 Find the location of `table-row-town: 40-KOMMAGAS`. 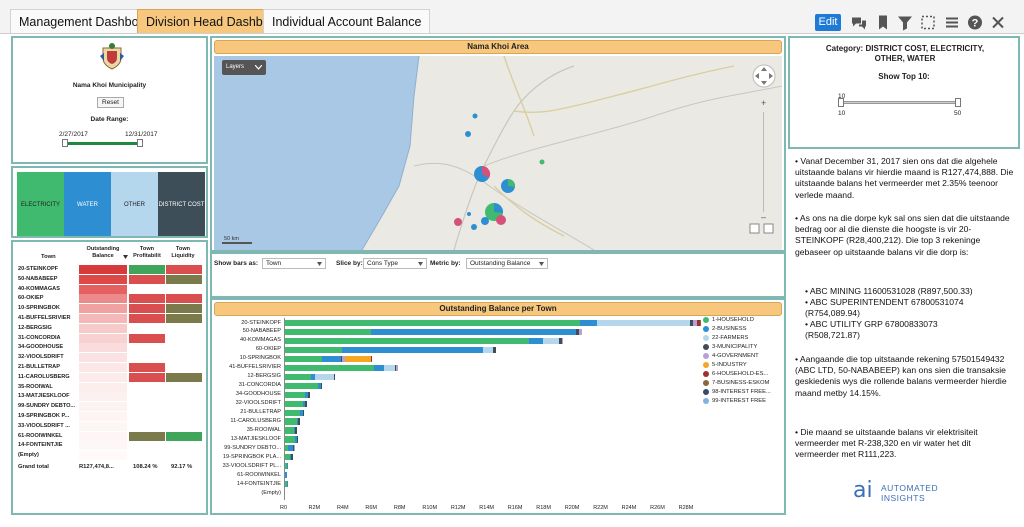

table-row-town: 40-KOMMAGAS is located at coordinates (39, 288).